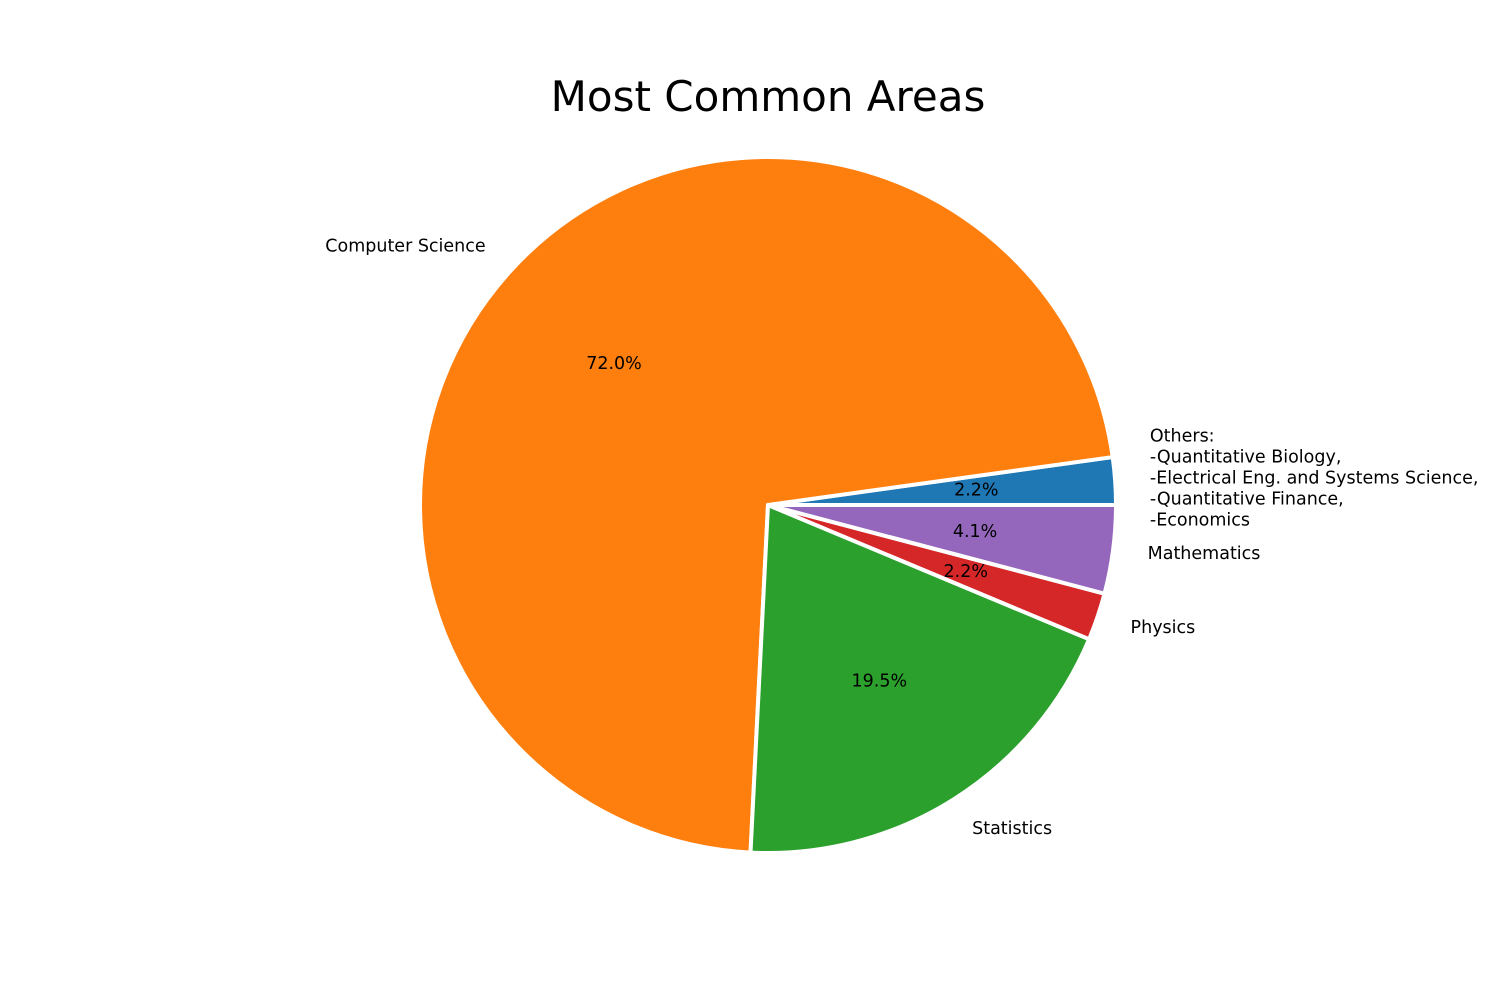  What do you see at coordinates (976, 491) in the screenshot?
I see `pie-pct-label-others: 2.2%` at bounding box center [976, 491].